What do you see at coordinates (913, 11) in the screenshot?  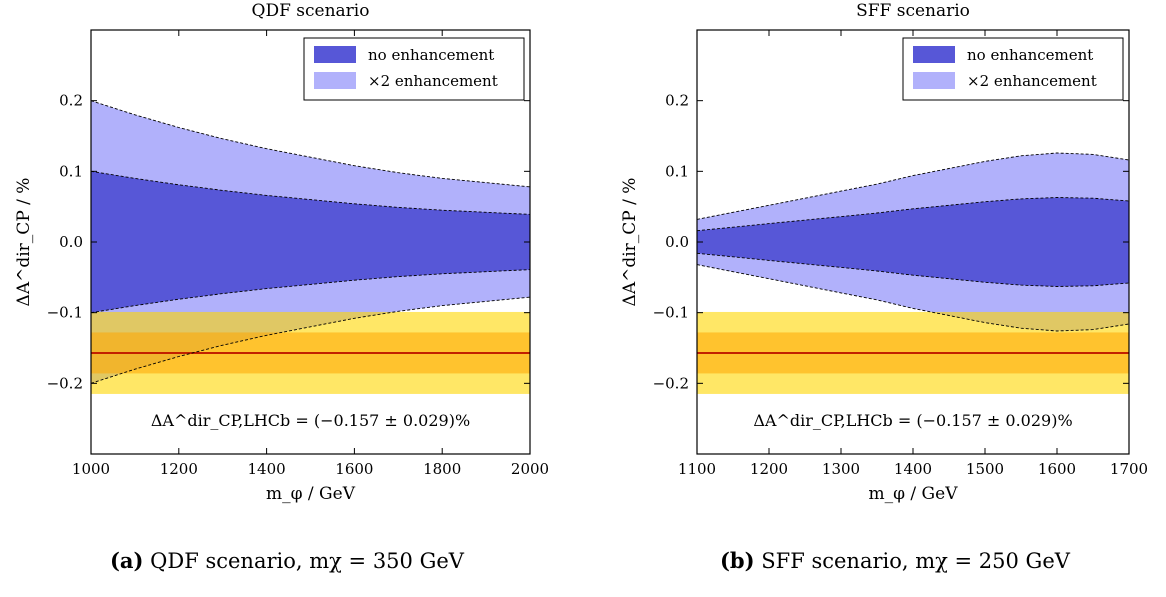 I see `chart-title: SFF scenario` at bounding box center [913, 11].